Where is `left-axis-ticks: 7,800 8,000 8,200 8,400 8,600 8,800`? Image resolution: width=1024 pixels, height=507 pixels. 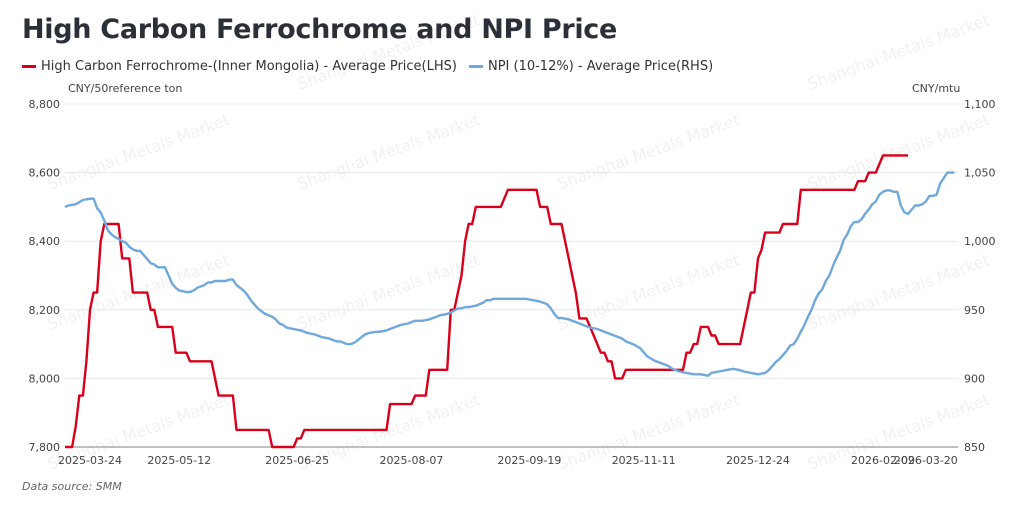 left-axis-ticks: 7,800 8,000 8,200 8,400 8,600 8,800 is located at coordinates (45, 276).